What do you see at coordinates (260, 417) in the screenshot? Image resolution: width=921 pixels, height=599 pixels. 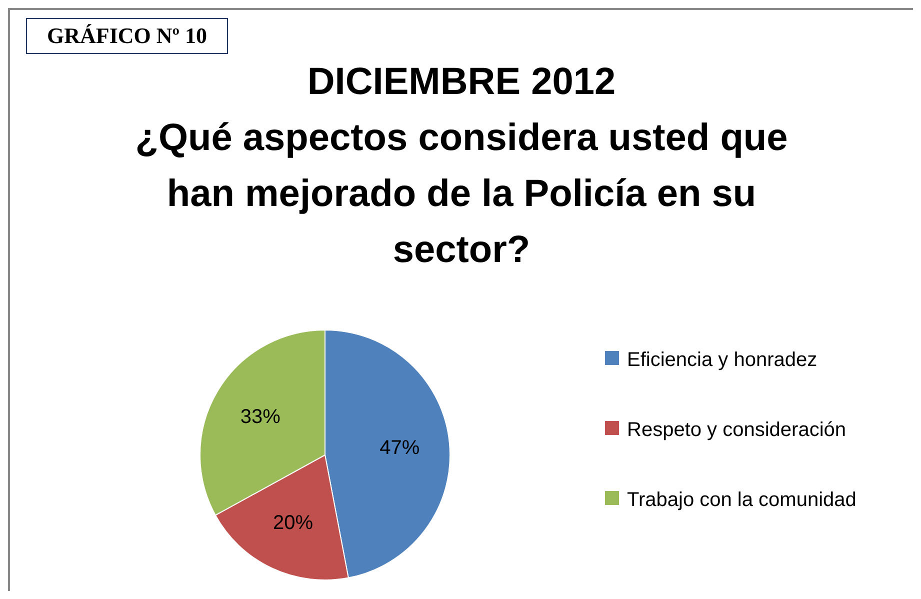 I see `data-label: 33%` at bounding box center [260, 417].